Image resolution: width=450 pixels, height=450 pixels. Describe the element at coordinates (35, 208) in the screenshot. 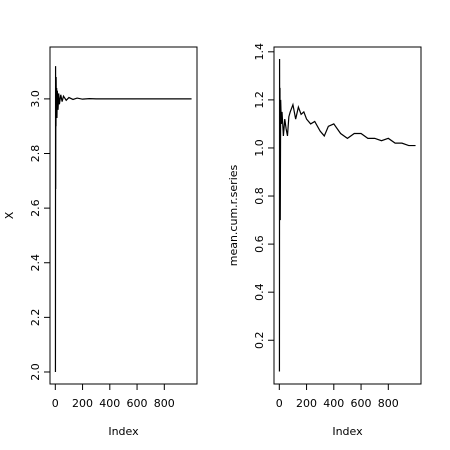

I see `y-tick-label: 2.6` at that location.